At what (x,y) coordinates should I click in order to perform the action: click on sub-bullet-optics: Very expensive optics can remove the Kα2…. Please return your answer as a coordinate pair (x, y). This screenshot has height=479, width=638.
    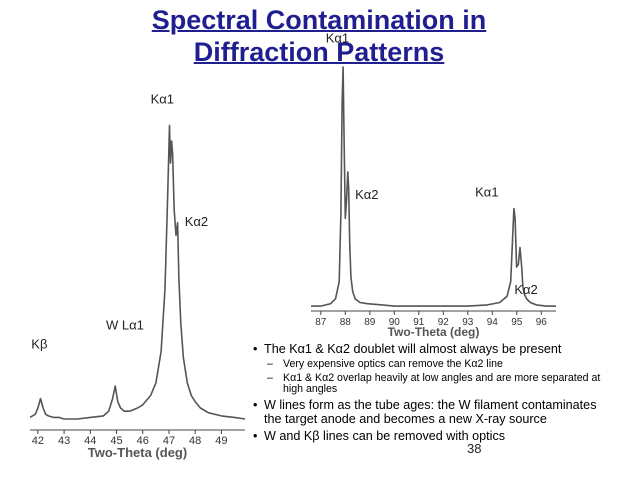
    Looking at the image, I should click on (433, 365).